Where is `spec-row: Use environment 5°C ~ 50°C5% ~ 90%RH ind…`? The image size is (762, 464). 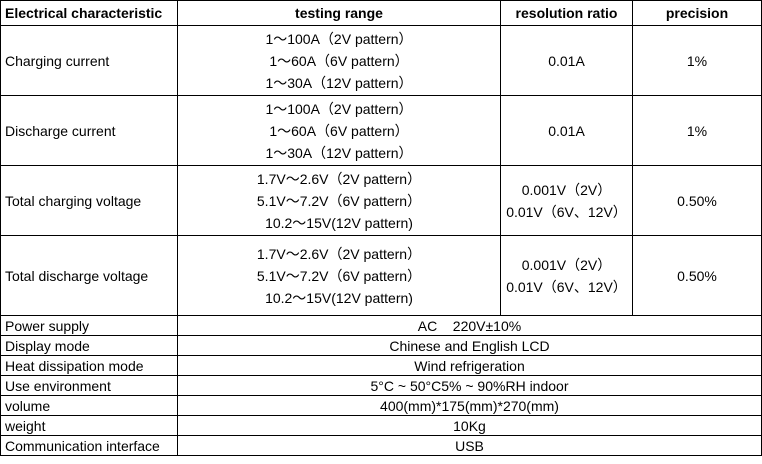
spec-row: Use environment 5°C ~ 50°C5% ~ 90%RH ind… is located at coordinates (381, 385).